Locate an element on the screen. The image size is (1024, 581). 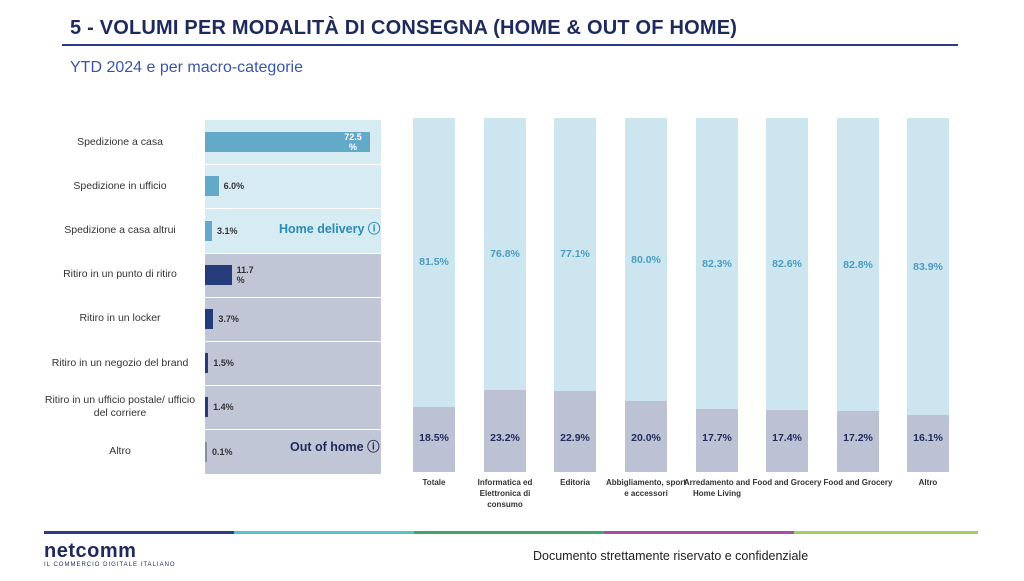
home-value-label: 77.1% is located at coordinates (575, 254).